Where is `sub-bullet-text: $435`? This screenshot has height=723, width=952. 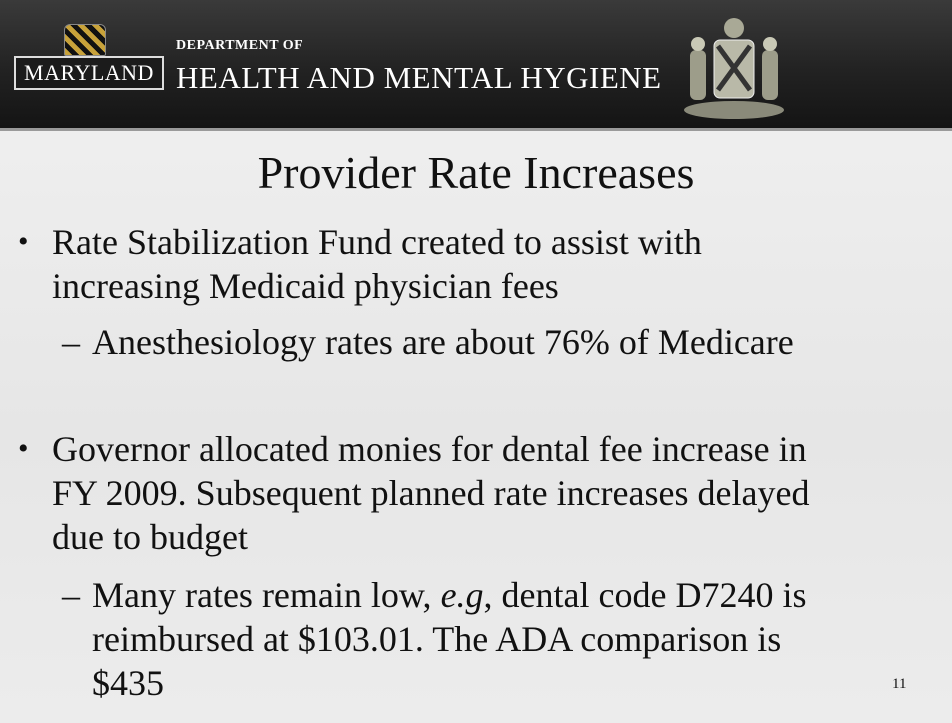
sub-bullet-text: $435 is located at coordinates (128, 683).